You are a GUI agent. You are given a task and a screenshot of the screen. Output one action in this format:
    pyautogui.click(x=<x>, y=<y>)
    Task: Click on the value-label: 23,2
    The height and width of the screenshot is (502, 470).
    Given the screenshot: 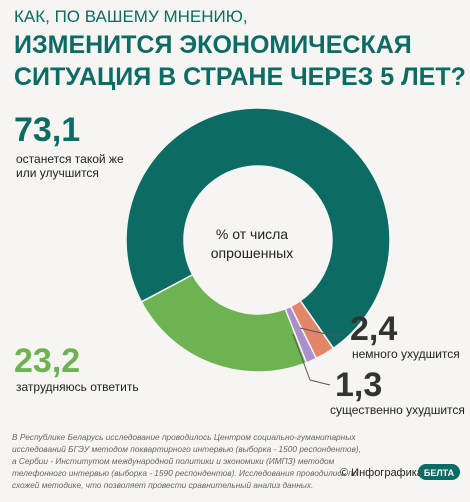 What is the action you would take?
    pyautogui.click(x=47, y=361)
    